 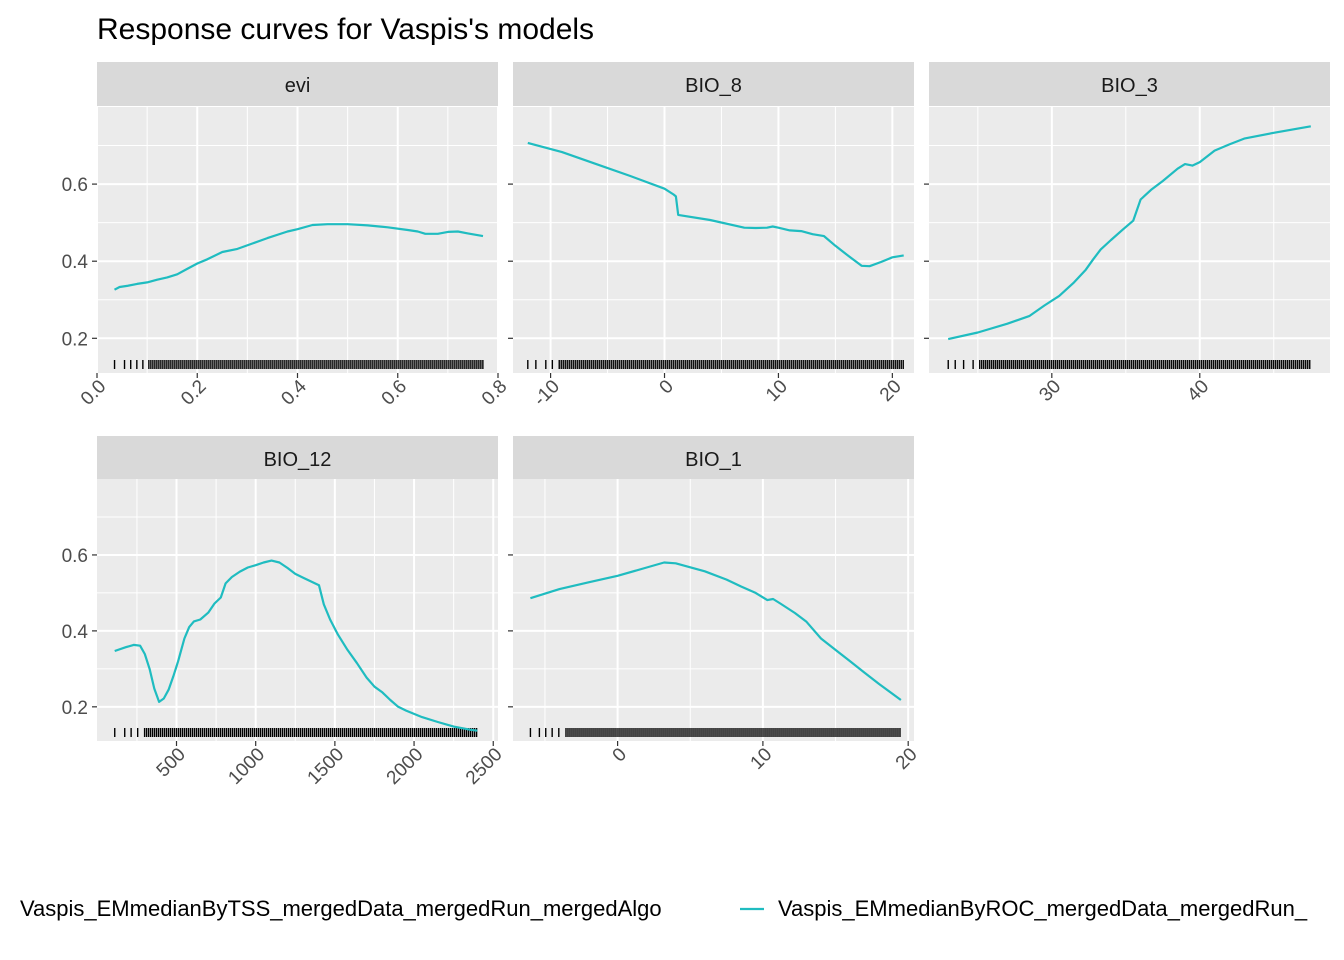 What do you see at coordinates (1198, 391) in the screenshot?
I see `x-tick-label: 40` at bounding box center [1198, 391].